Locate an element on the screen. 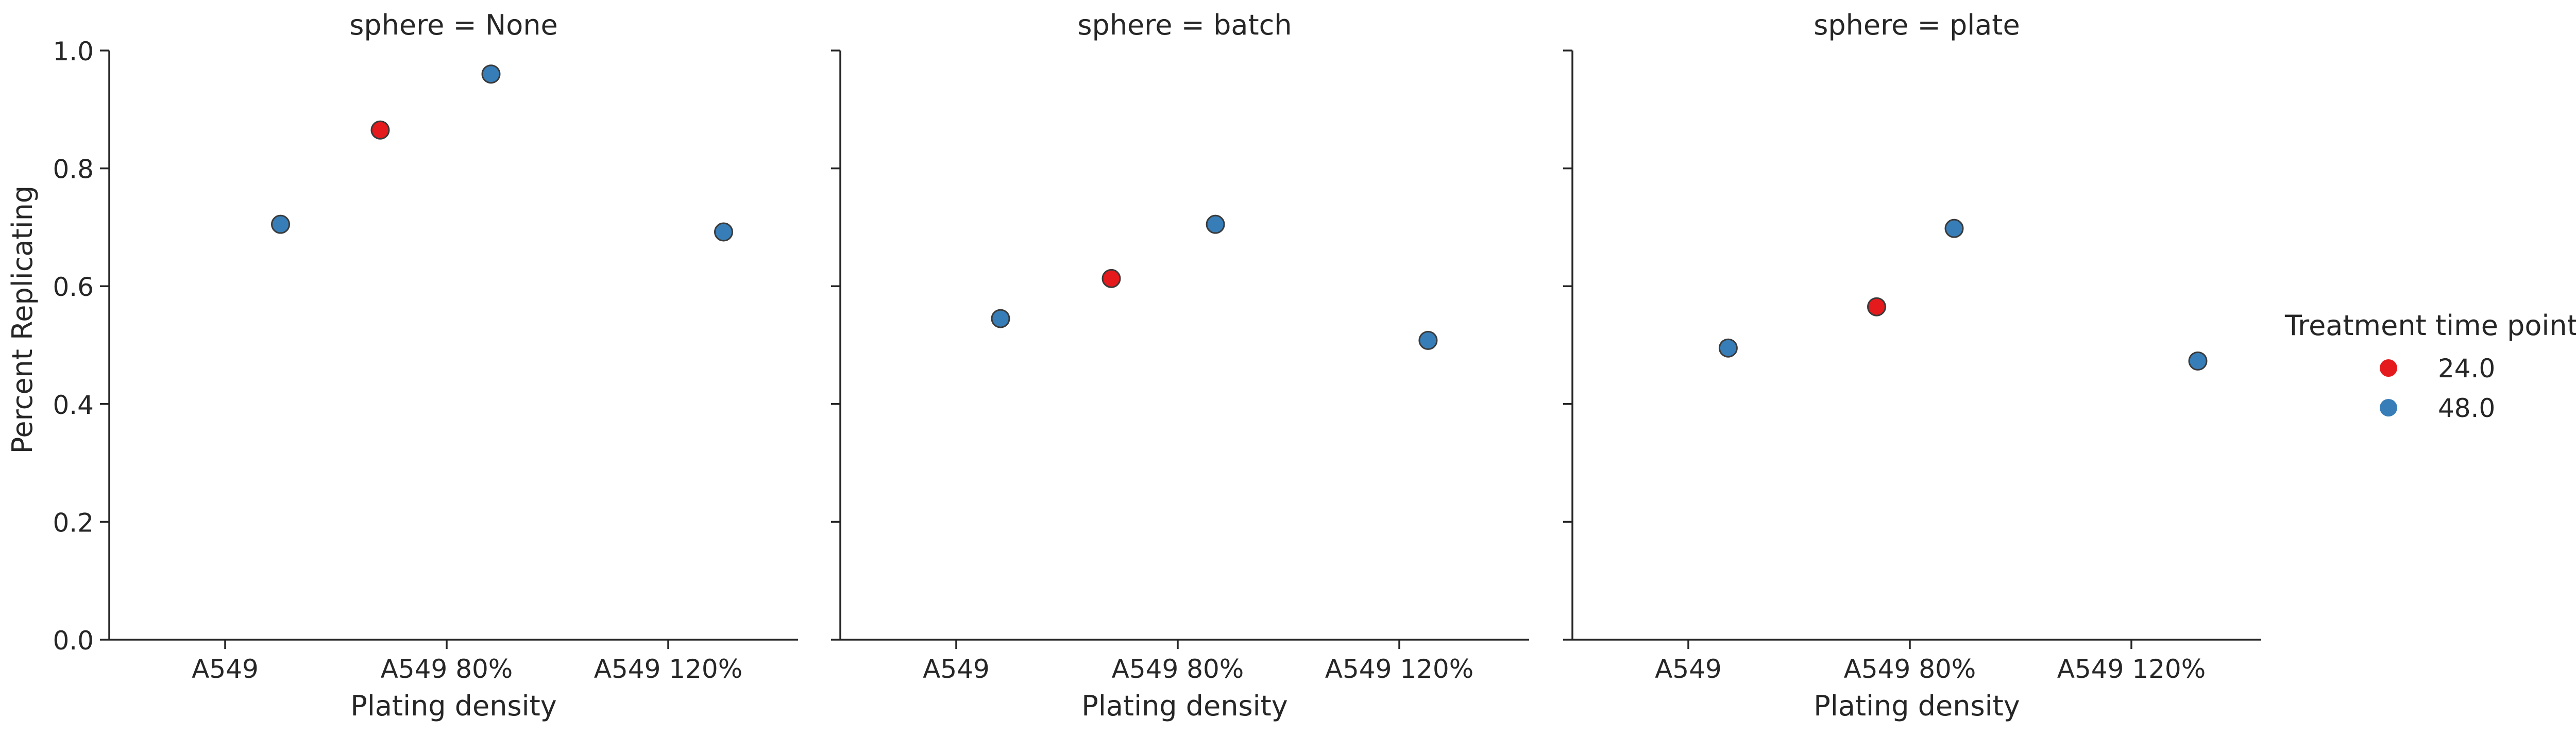 The height and width of the screenshot is (734, 2576). legend-entry: 48.0 is located at coordinates (2437, 408).